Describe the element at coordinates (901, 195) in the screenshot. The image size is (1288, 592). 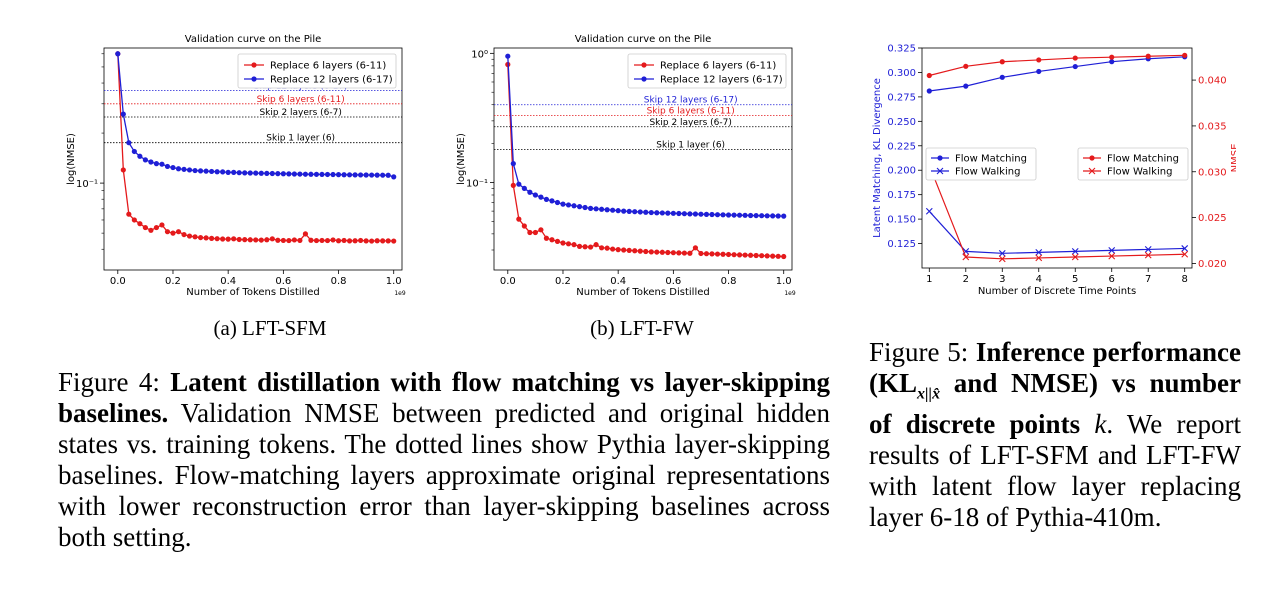
I see `y-left-tick-label: 0.175` at that location.